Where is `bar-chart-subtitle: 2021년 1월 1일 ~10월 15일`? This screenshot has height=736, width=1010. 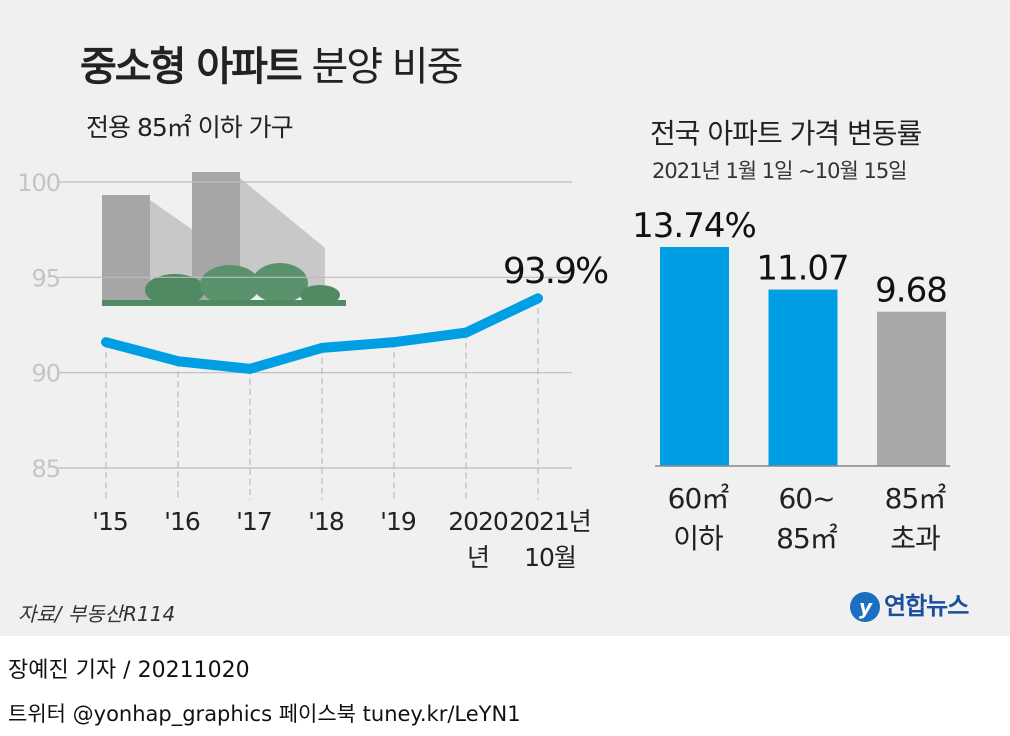
bar-chart-subtitle: 2021년 1월 1일 ~10월 15일 is located at coordinates (780, 171).